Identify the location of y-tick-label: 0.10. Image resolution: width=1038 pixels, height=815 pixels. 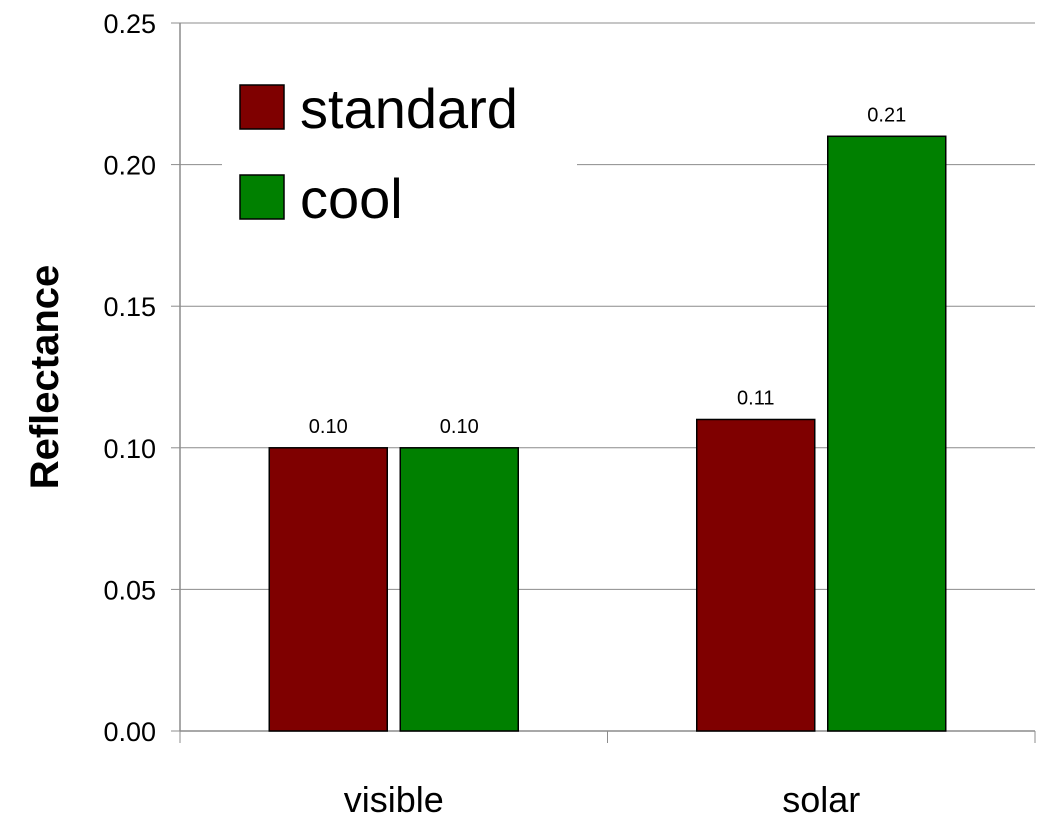
(129, 449).